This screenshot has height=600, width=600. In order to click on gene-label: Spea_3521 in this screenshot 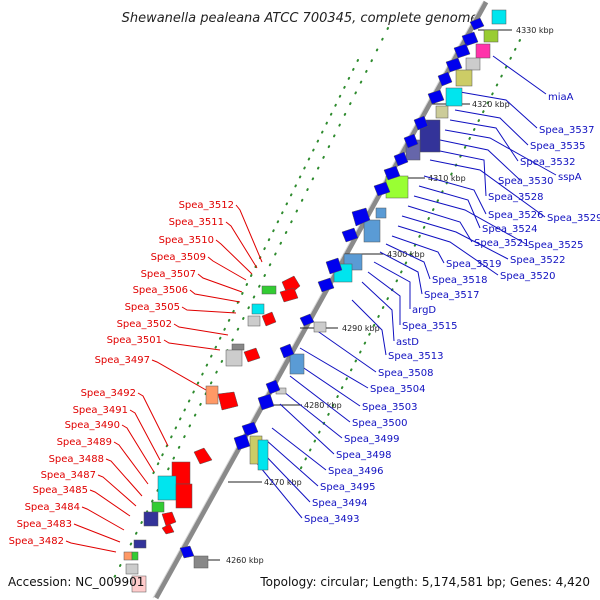, I will do `click(501, 243)`.